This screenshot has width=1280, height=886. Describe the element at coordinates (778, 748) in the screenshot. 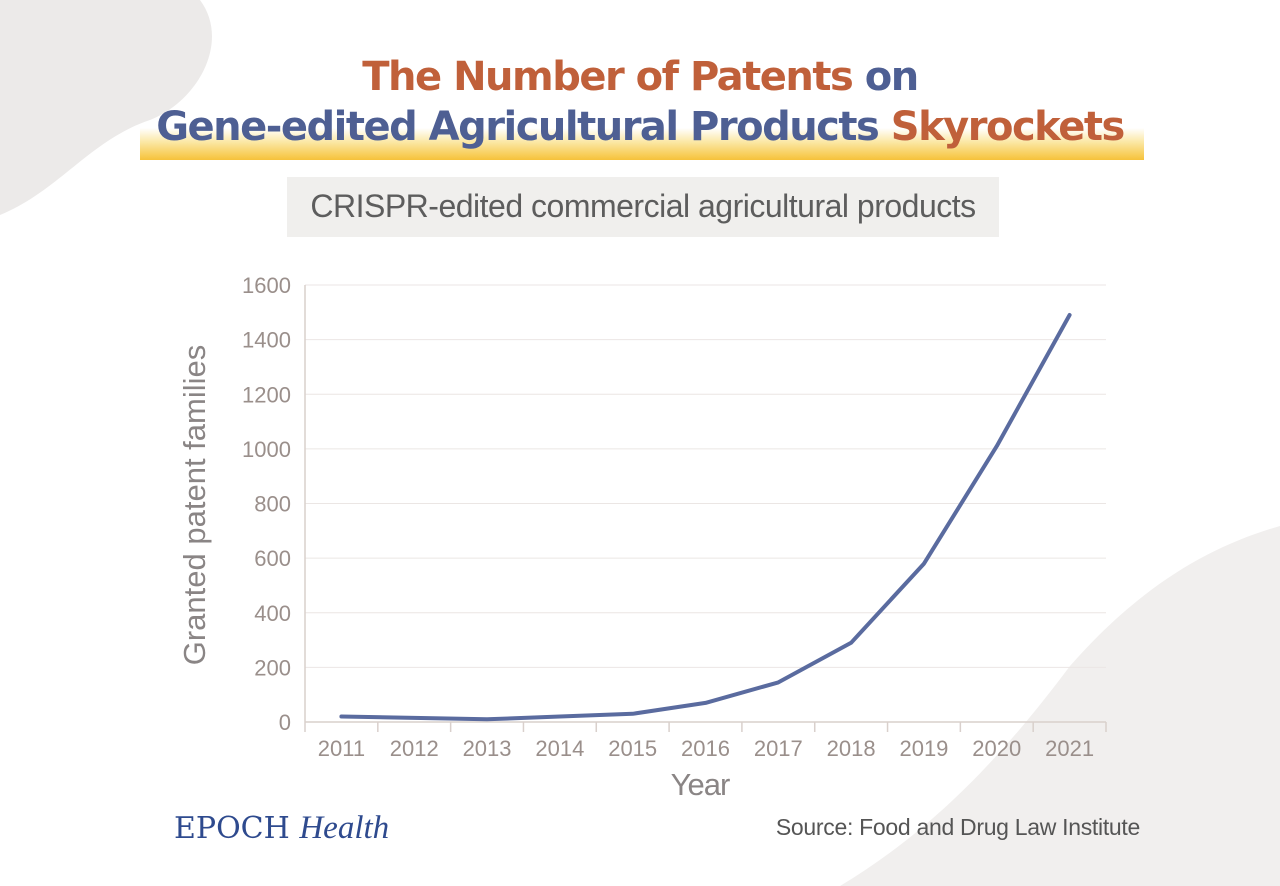

I see `x-tick-label: 2017` at that location.